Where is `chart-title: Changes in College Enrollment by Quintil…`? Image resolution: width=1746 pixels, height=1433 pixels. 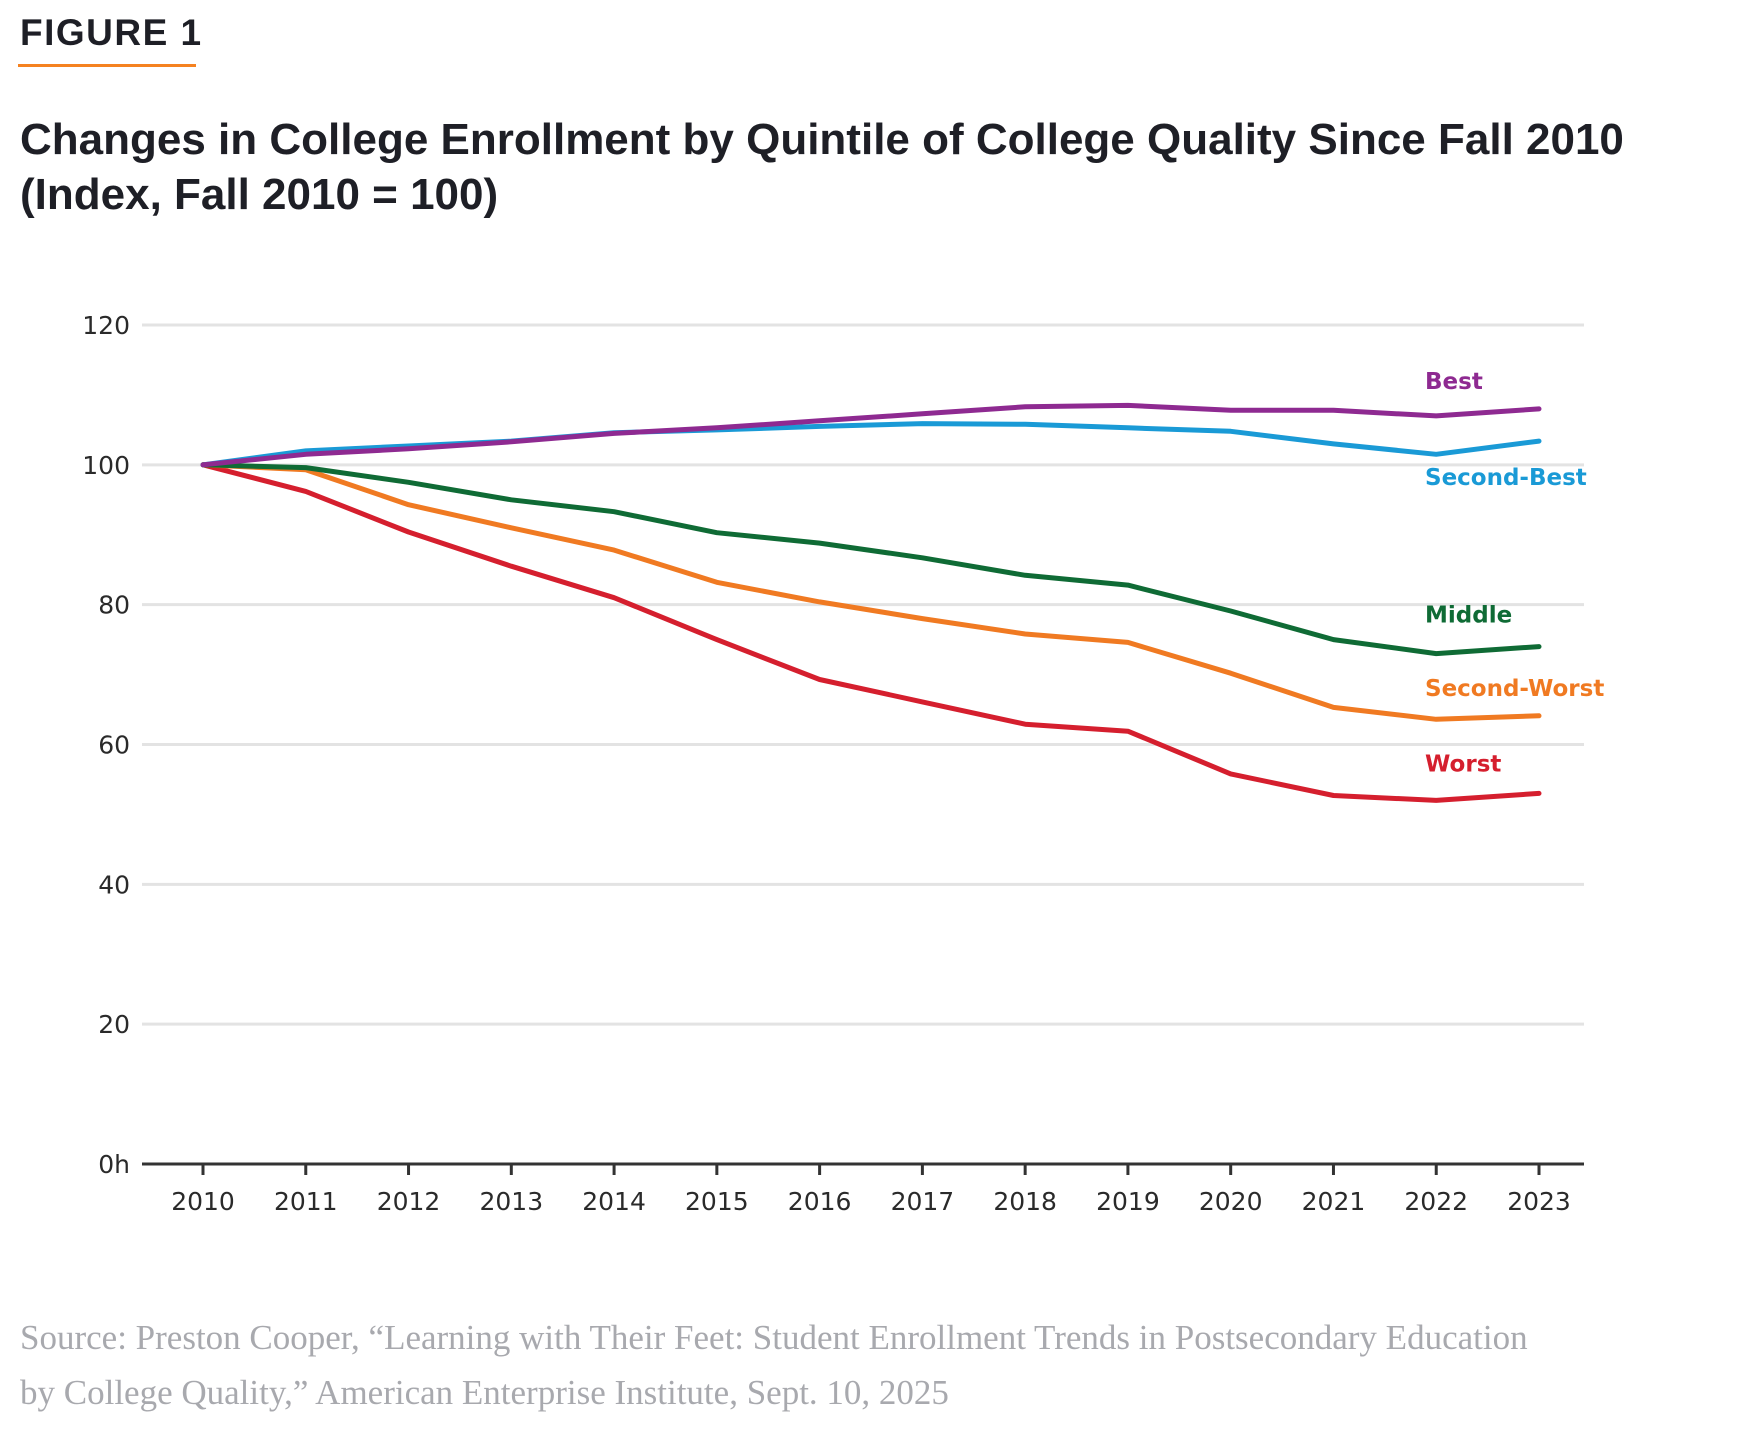
chart-title: Changes in College Enrollment by Quintil… is located at coordinates (870, 167).